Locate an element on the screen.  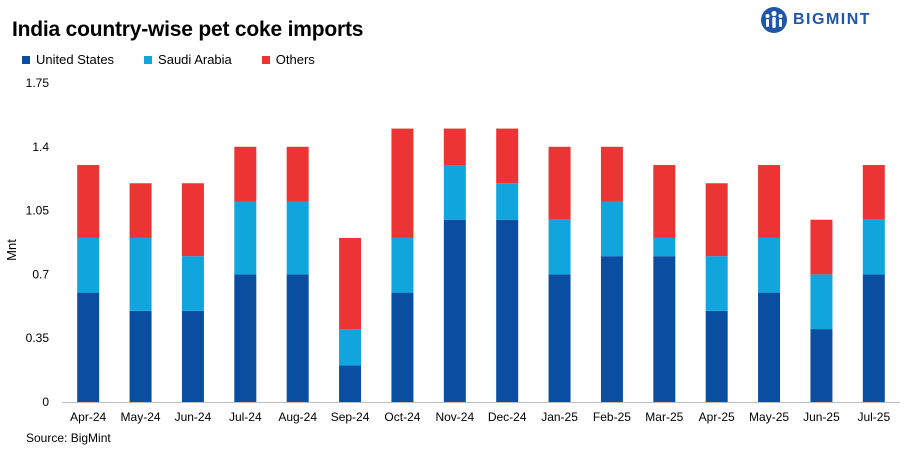
y-tick-label: 0.35 is located at coordinates (38, 338).